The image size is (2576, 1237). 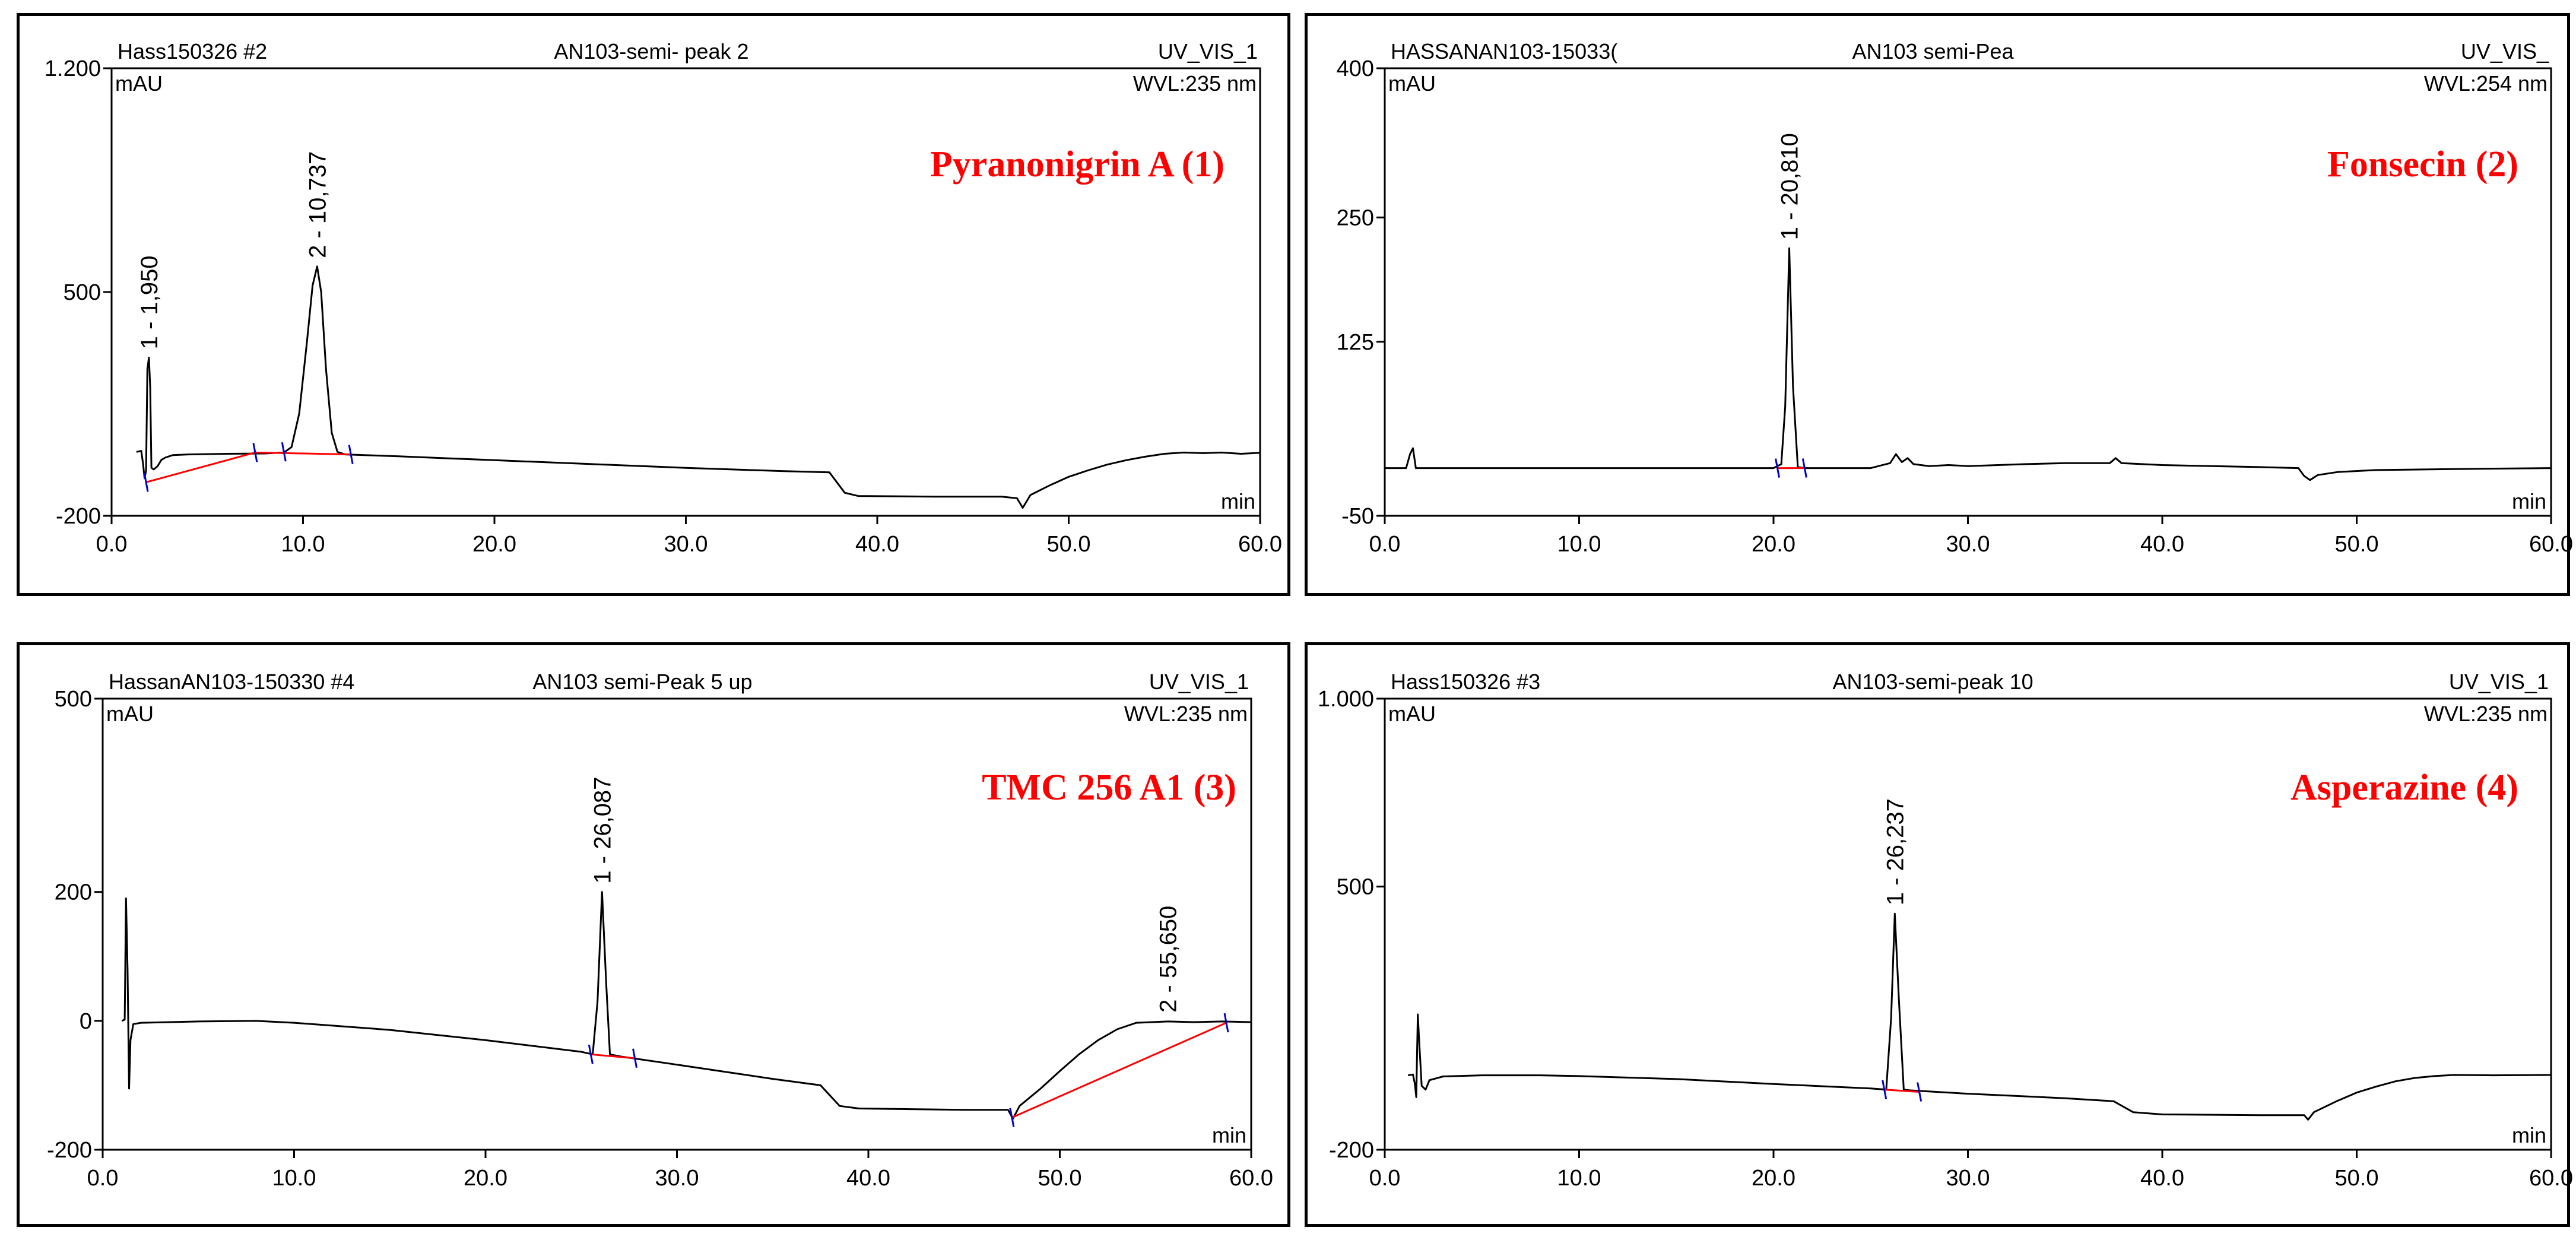 I want to click on peak-label: 1 - 20,810, so click(x=1790, y=186).